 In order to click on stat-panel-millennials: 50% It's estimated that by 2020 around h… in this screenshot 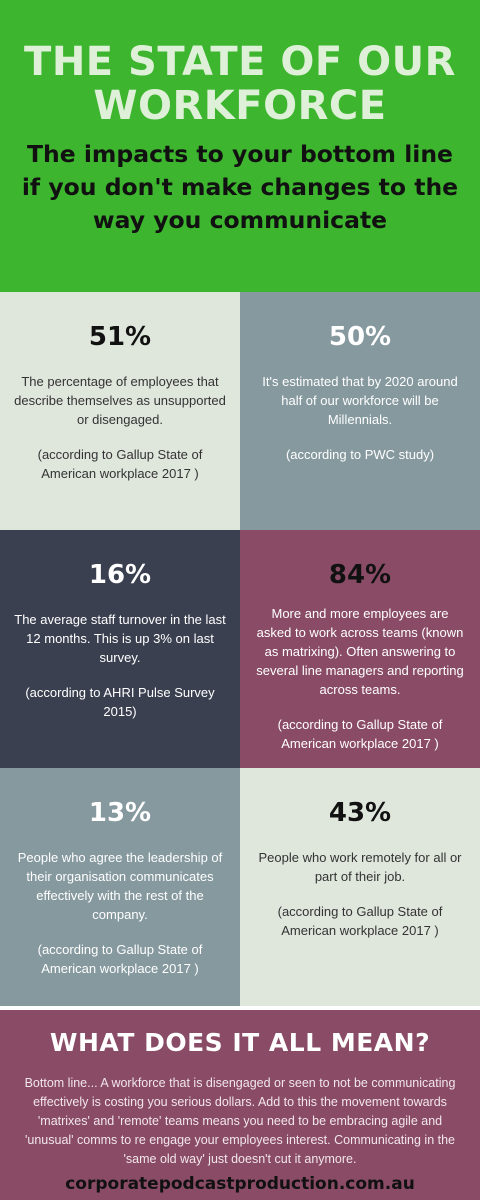, I will do `click(360, 411)`.